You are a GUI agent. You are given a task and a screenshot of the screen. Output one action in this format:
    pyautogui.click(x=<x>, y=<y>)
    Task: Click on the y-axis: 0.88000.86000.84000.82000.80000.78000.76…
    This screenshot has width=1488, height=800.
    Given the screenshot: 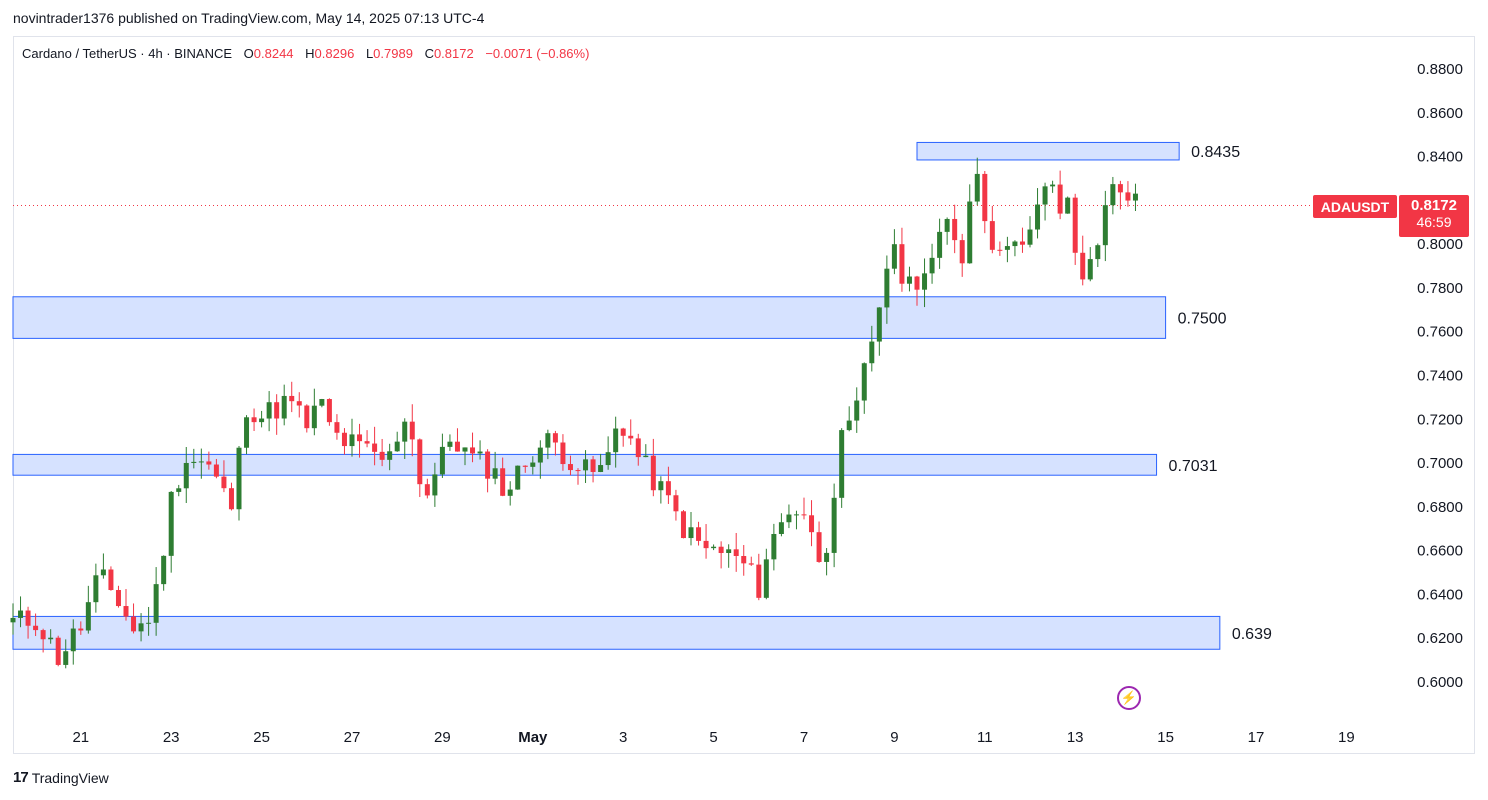 What is the action you would take?
    pyautogui.click(x=1440, y=376)
    